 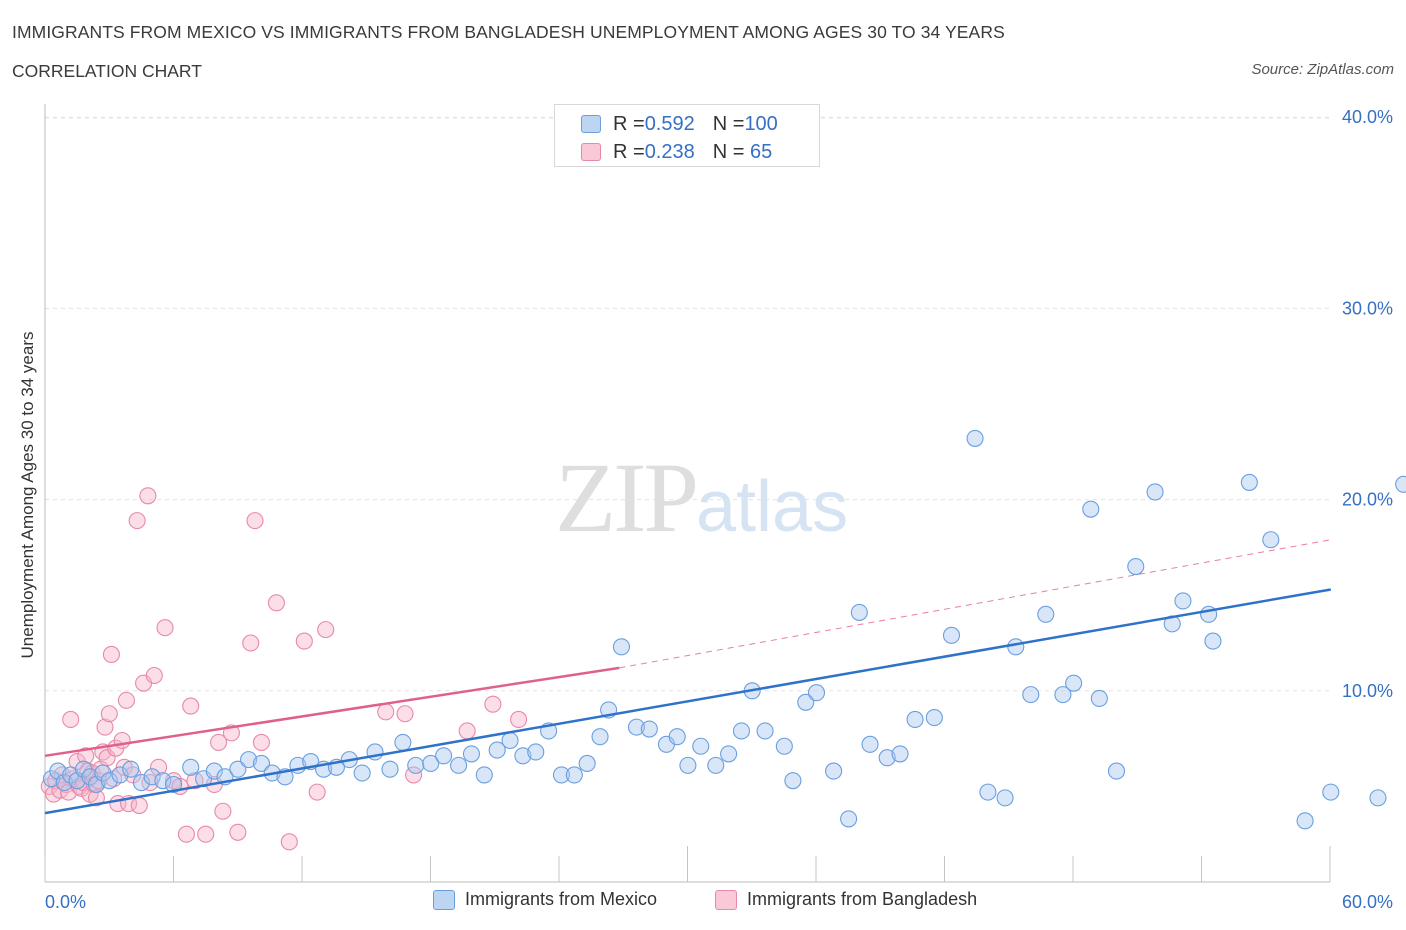 What do you see at coordinates (561, 899) in the screenshot?
I see `bottom-legend-label-mexico: Immigrants from Mexico` at bounding box center [561, 899].